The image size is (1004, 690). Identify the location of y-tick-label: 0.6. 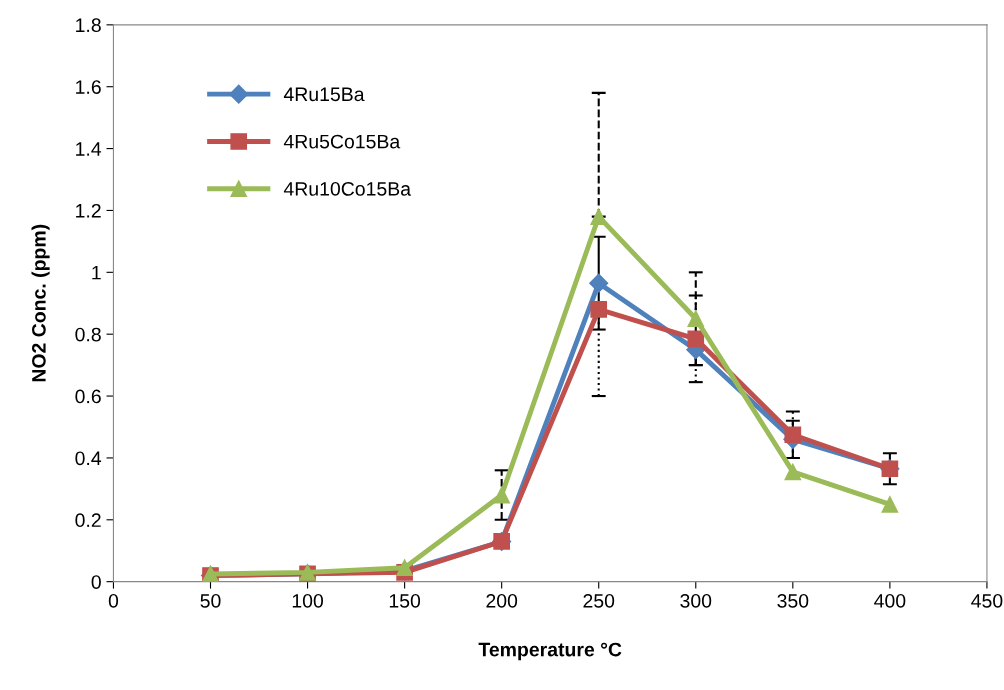
(88, 396).